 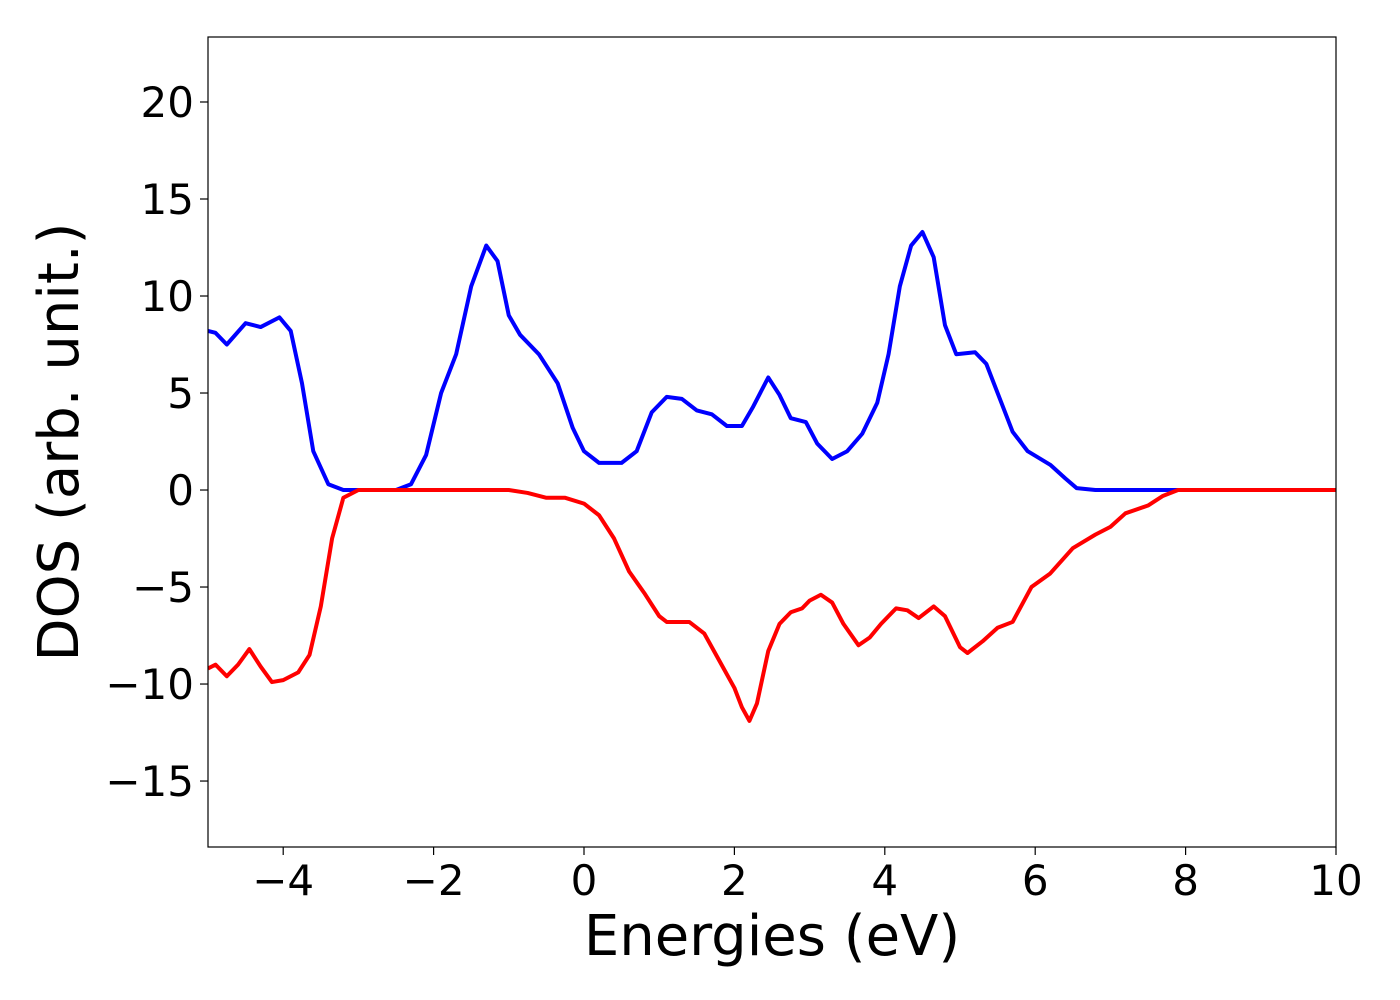 I want to click on y-tick-label: −15, so click(x=149, y=781).